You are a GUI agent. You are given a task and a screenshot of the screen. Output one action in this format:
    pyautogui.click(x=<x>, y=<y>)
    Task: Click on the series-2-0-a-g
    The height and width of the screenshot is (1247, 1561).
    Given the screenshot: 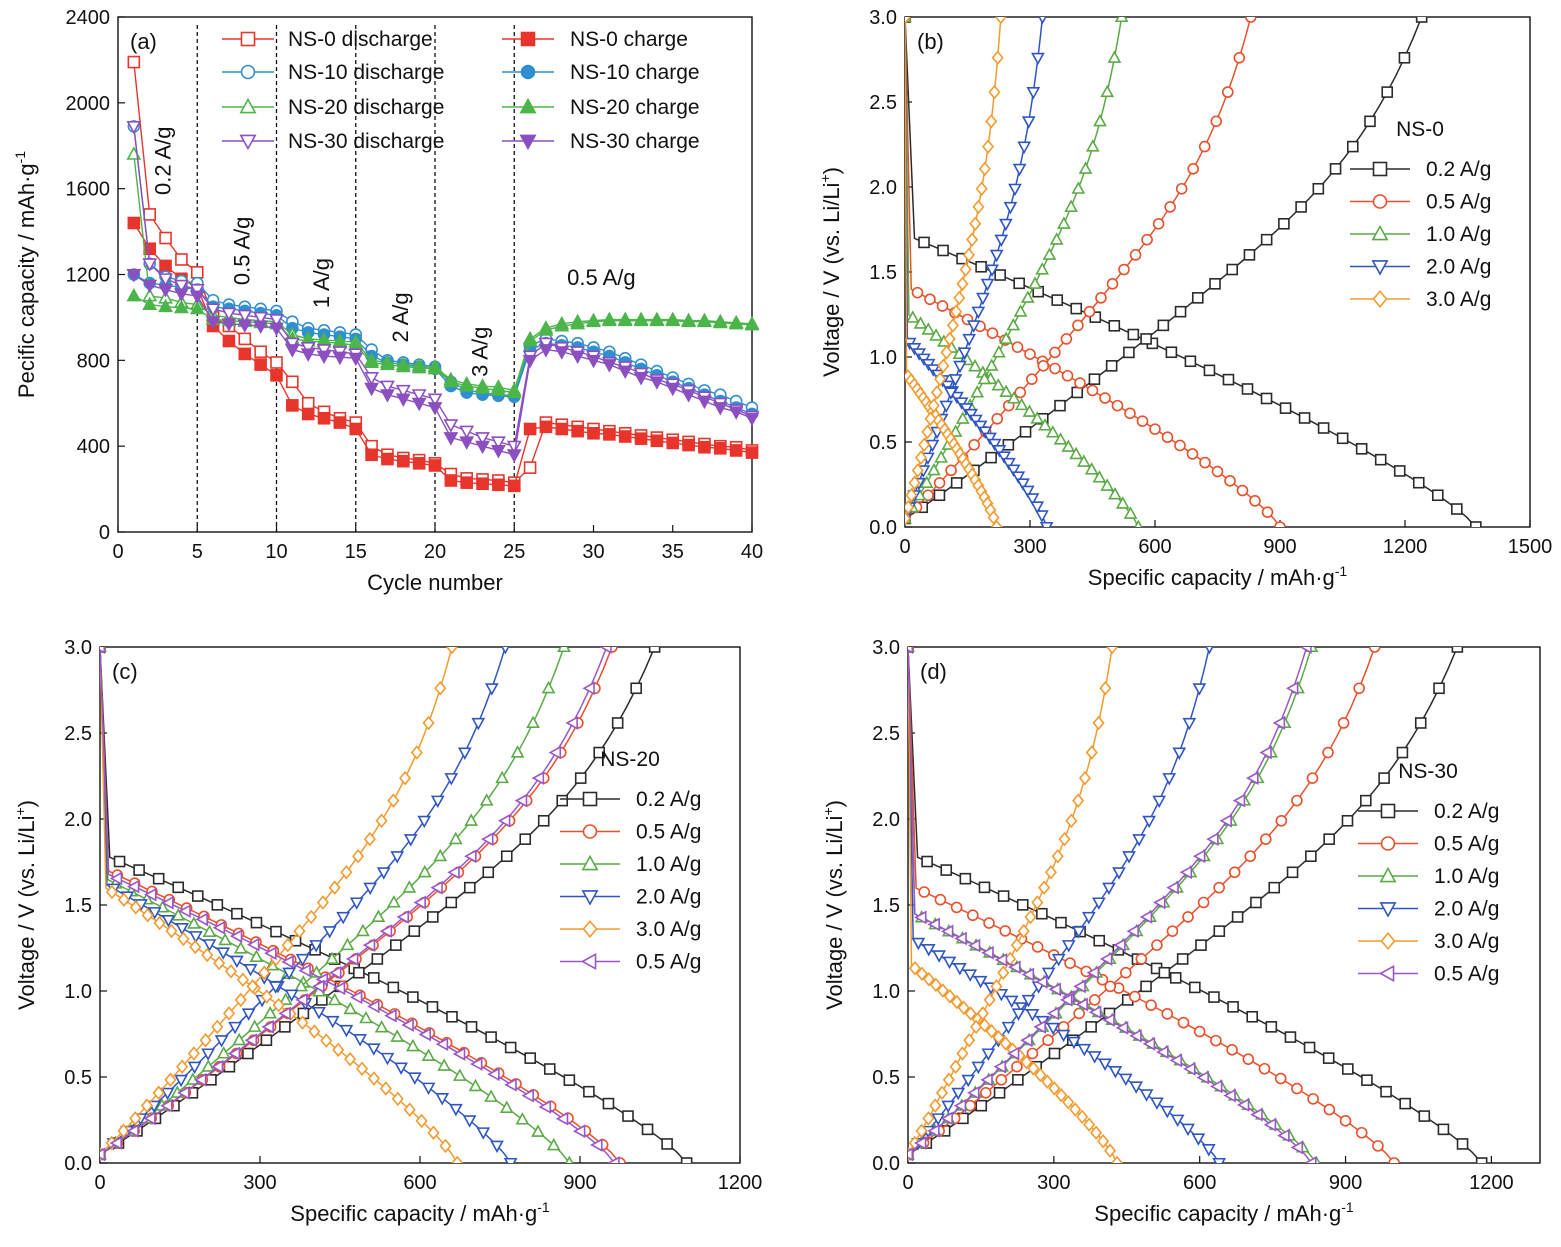 What is the action you would take?
    pyautogui.click(x=1067, y=905)
    